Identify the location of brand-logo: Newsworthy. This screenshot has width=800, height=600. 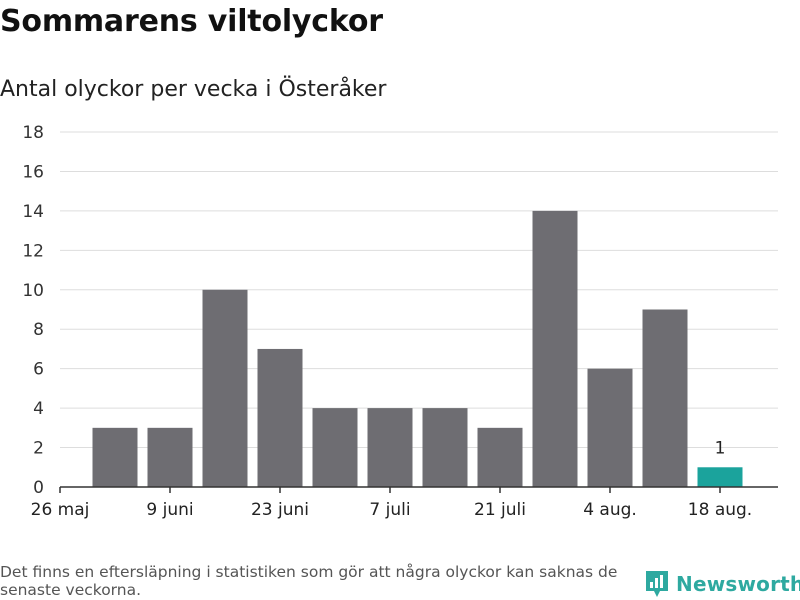
(722, 584).